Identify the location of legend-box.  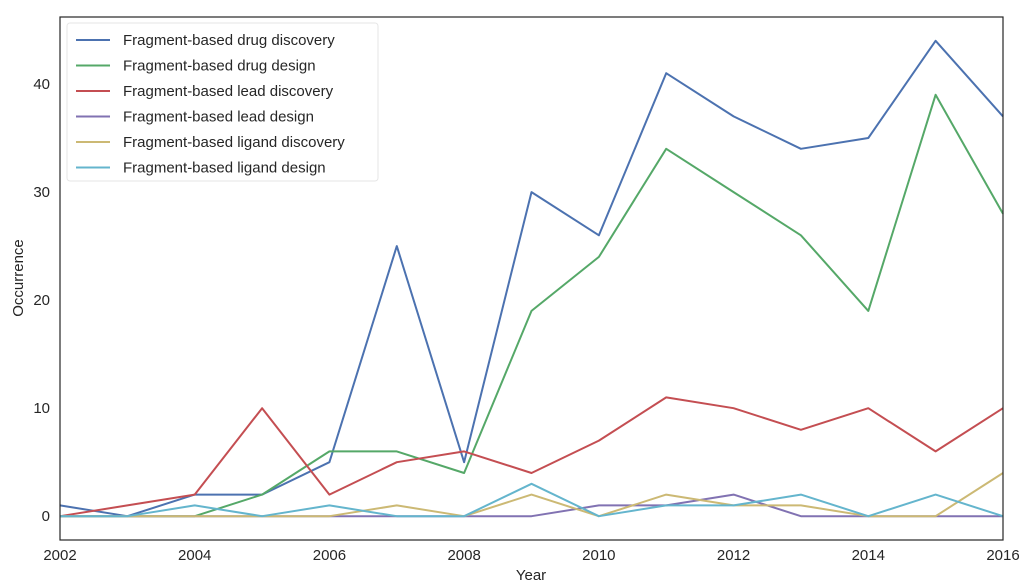
(222, 102).